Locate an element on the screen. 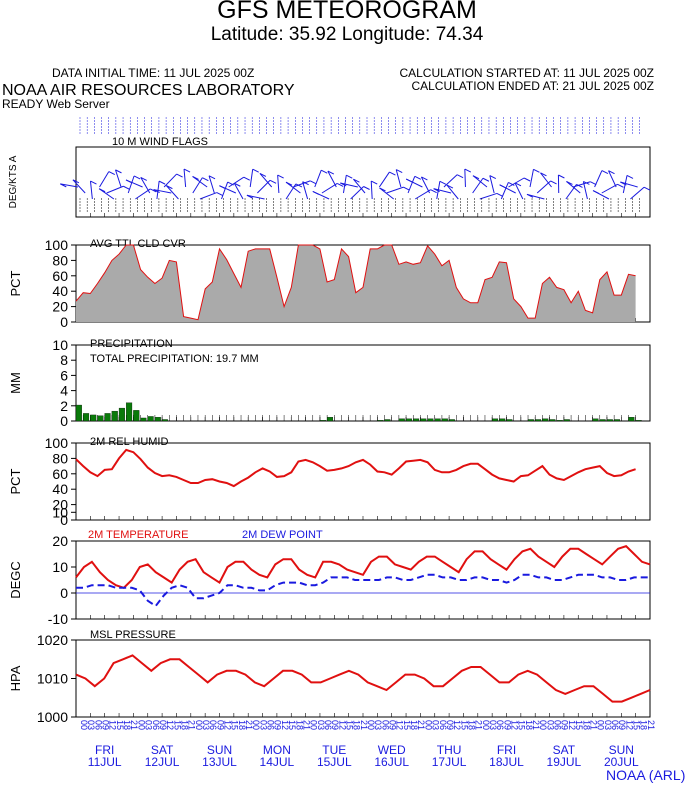 The image size is (694, 788). cloud-line is located at coordinates (355, 282).